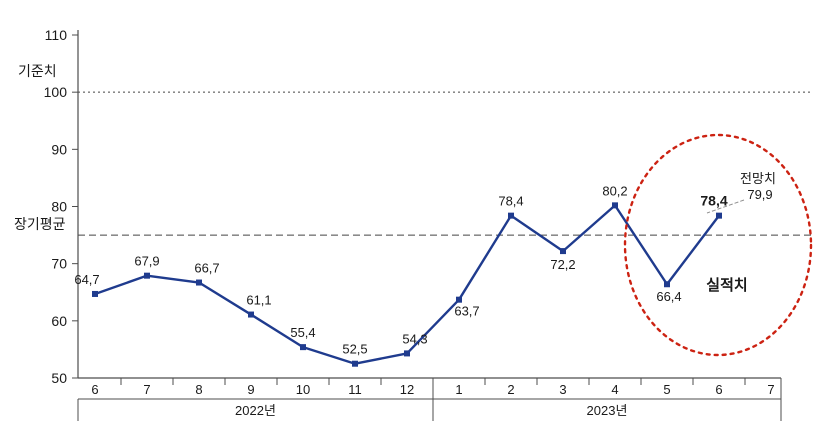 The image size is (825, 435). I want to click on month-label: 11, so click(355, 389).